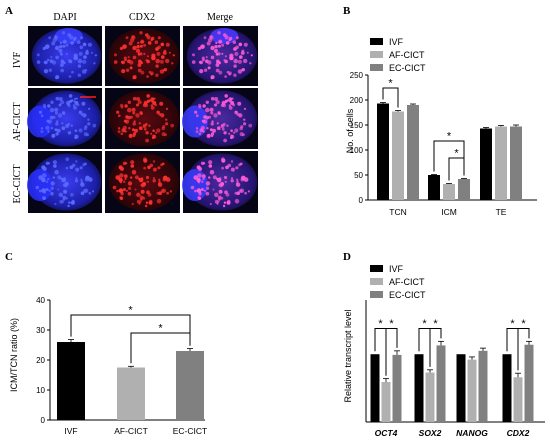  Describe the element at coordinates (131, 393) in the screenshot. I see `chart-c-bar-af-cict` at that location.